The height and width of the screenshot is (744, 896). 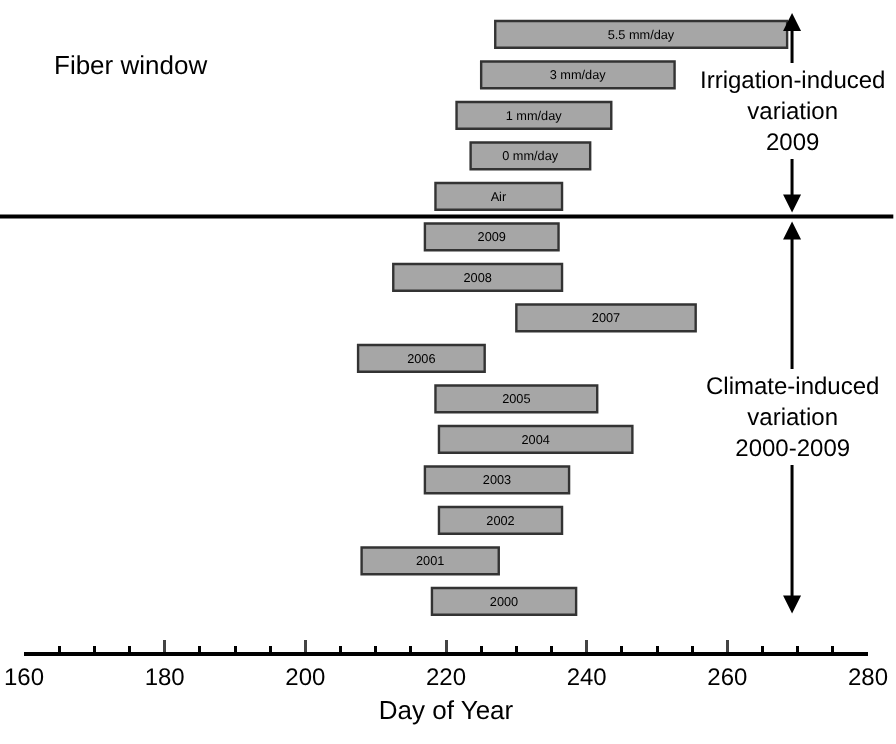 I want to click on x-tick-label: 200, so click(x=305, y=676).